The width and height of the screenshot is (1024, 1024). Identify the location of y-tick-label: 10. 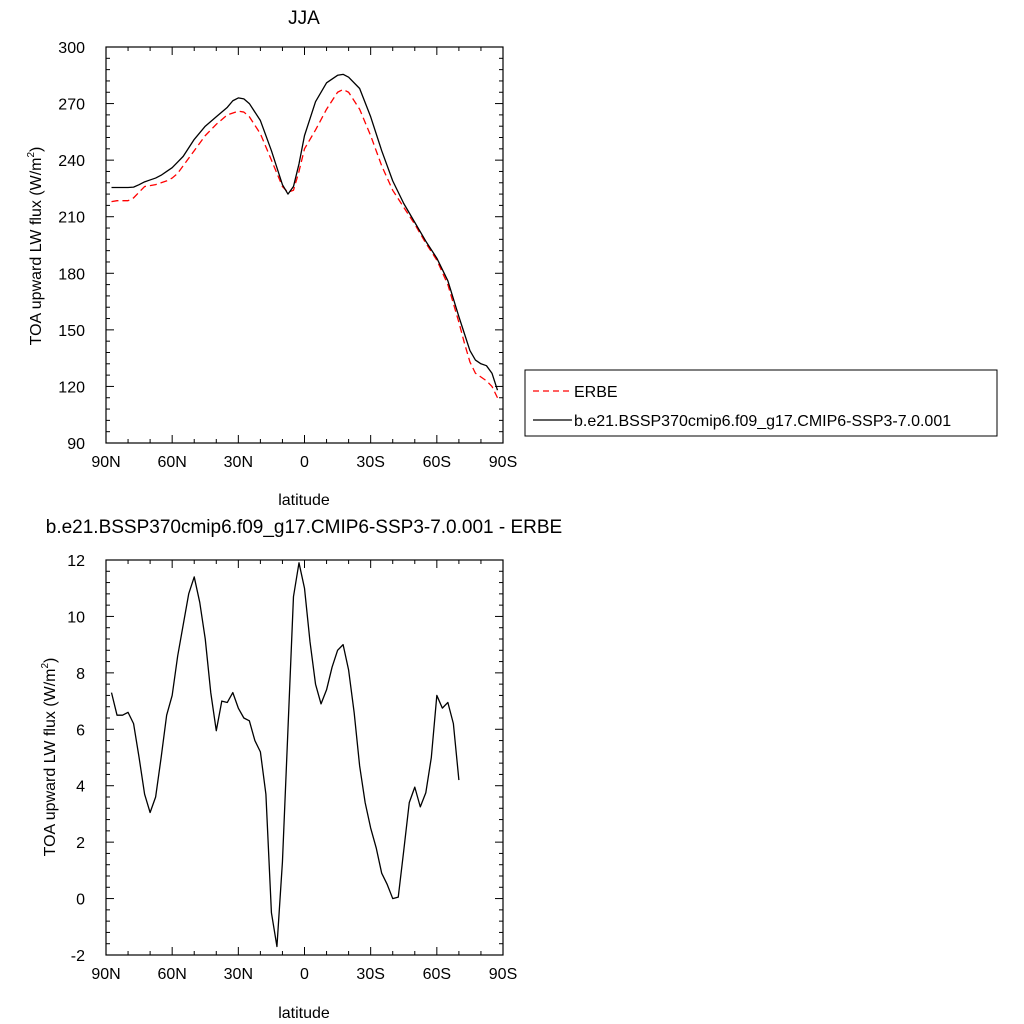
(76, 617).